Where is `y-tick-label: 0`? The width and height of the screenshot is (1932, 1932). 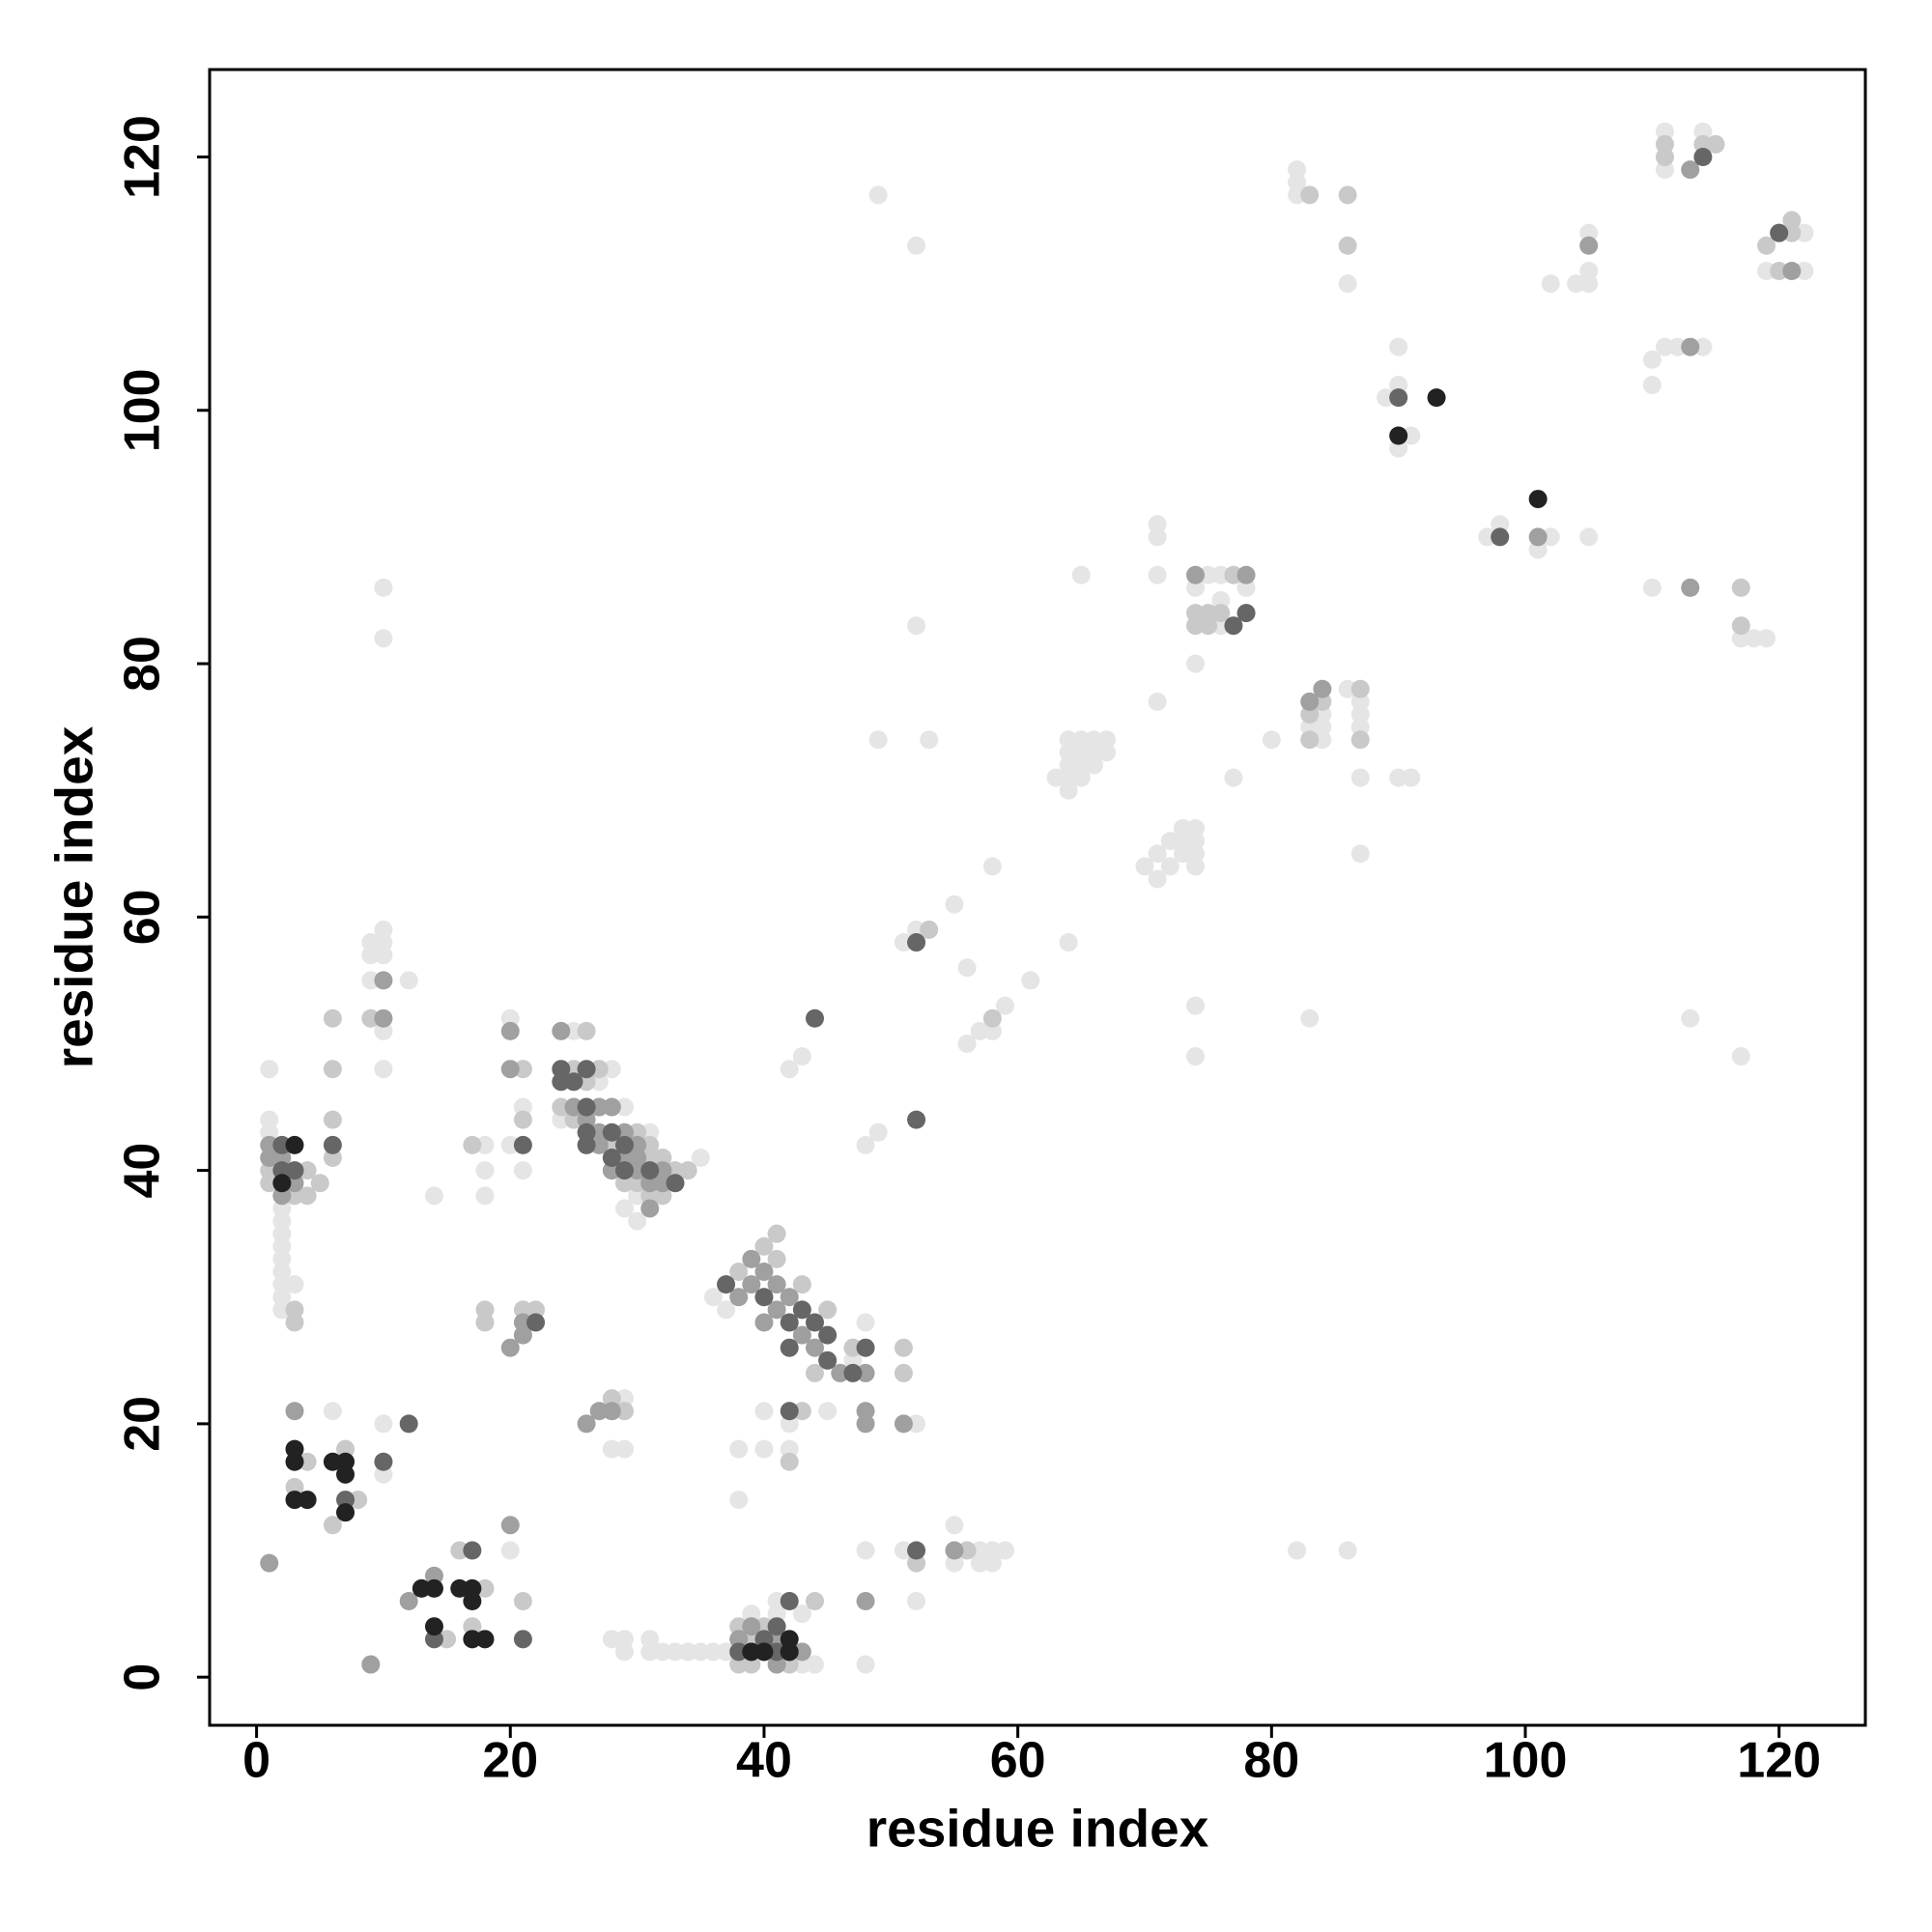 y-tick-label: 0 is located at coordinates (143, 1677).